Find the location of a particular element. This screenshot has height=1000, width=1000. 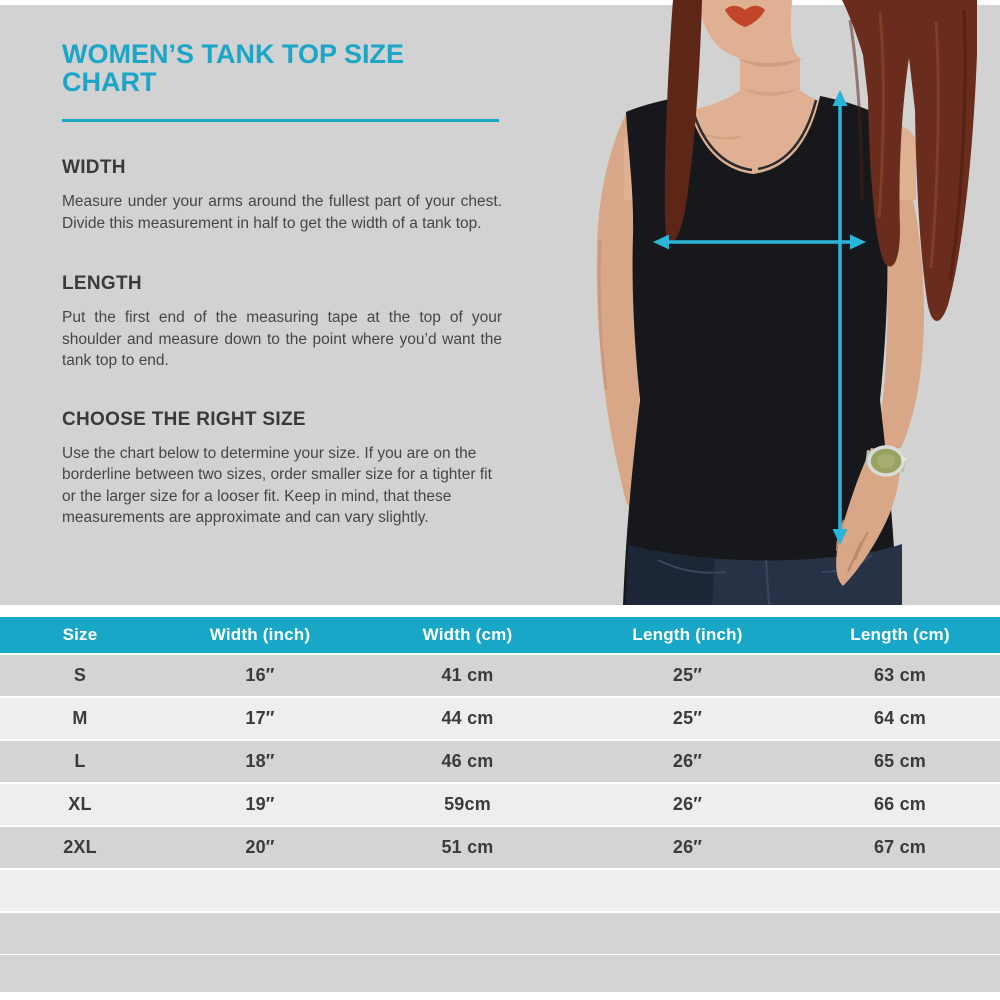

size-value: M is located at coordinates (80, 718).